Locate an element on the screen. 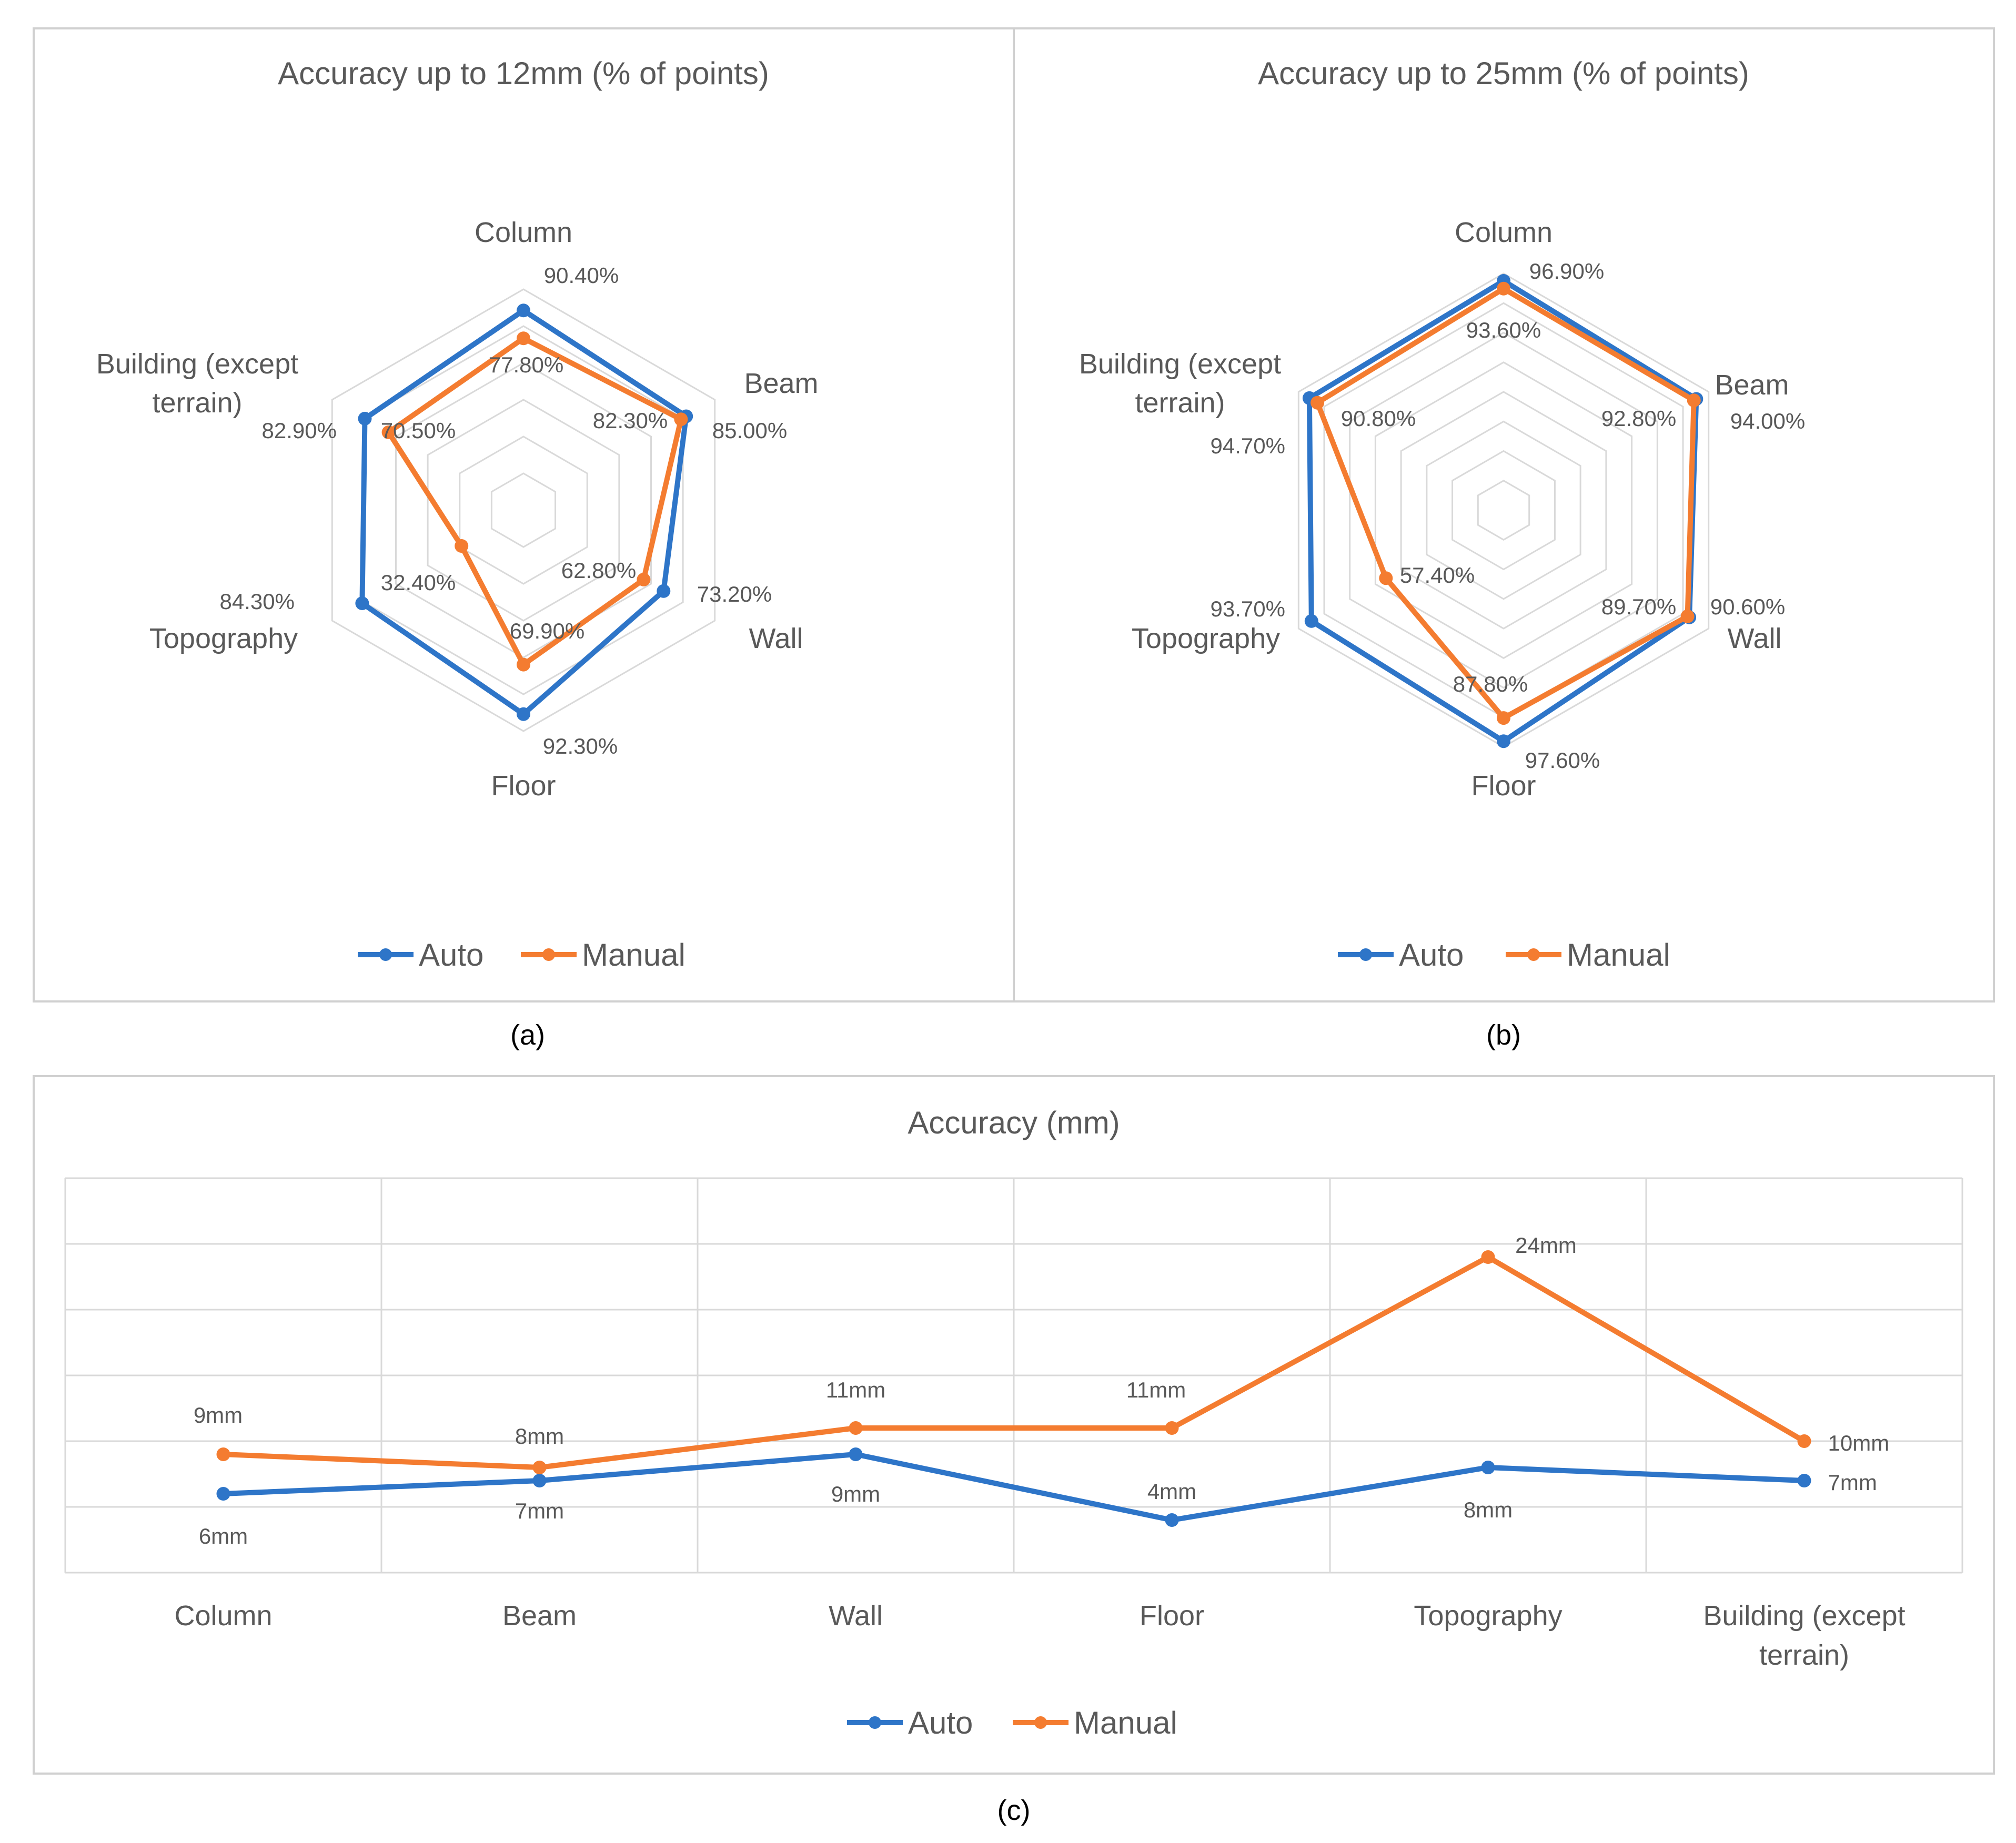  data-label: 97.60% is located at coordinates (1562, 760).